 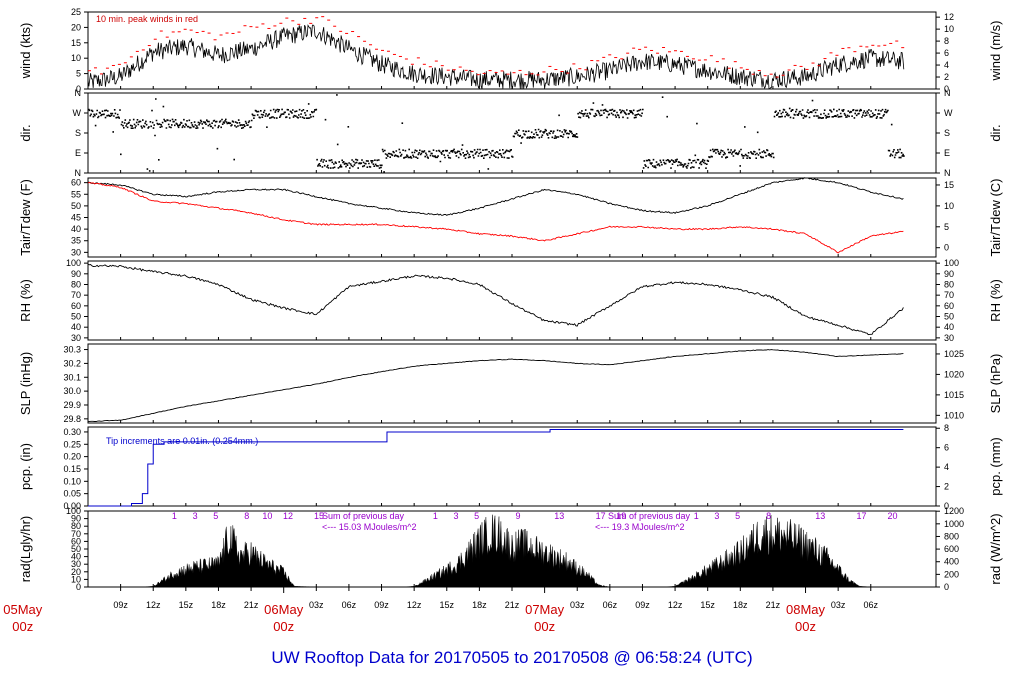 I want to click on ylabel-right: rad (W/m^2), so click(x=995, y=548).